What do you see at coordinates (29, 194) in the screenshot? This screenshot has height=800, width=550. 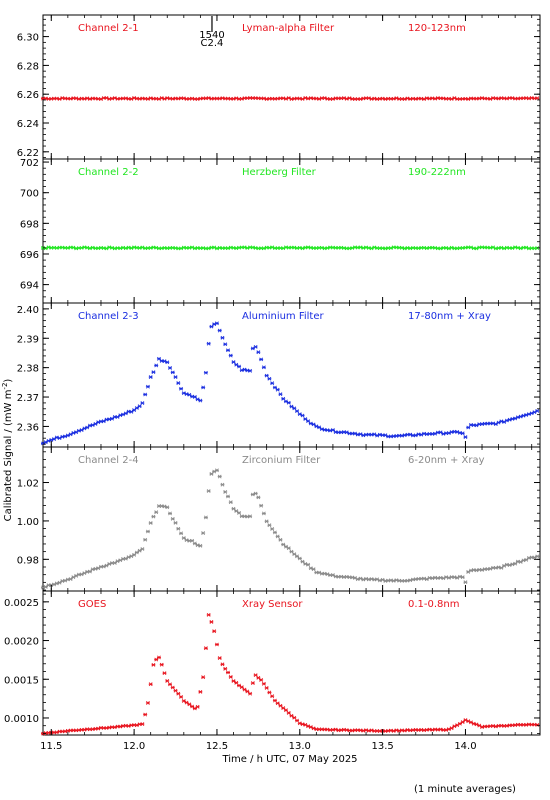 I see `y-tick-label: 700` at bounding box center [29, 194].